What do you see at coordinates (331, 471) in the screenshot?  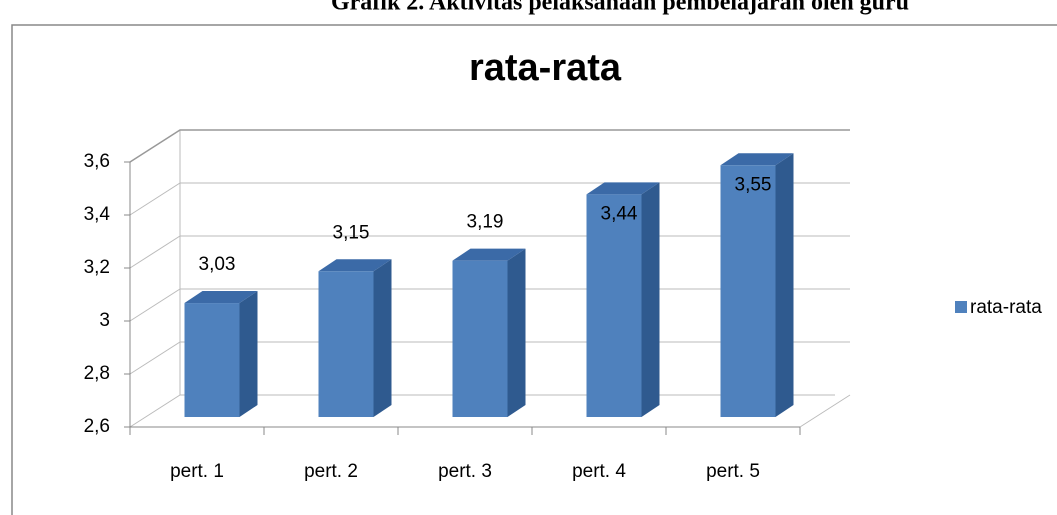 I see `x-tick-label: pert. 2` at bounding box center [331, 471].